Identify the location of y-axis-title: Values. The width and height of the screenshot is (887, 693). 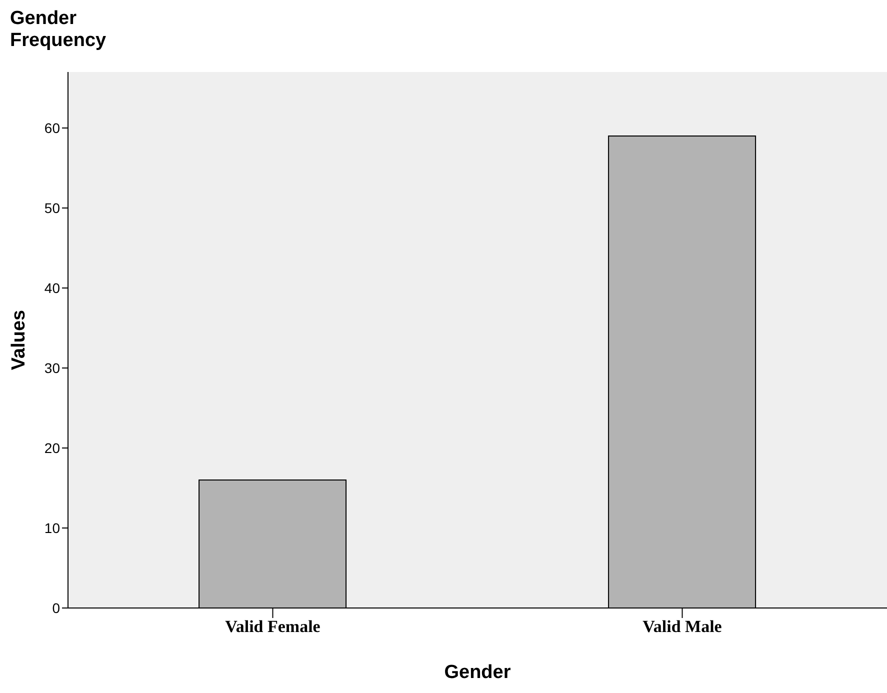
(19, 340).